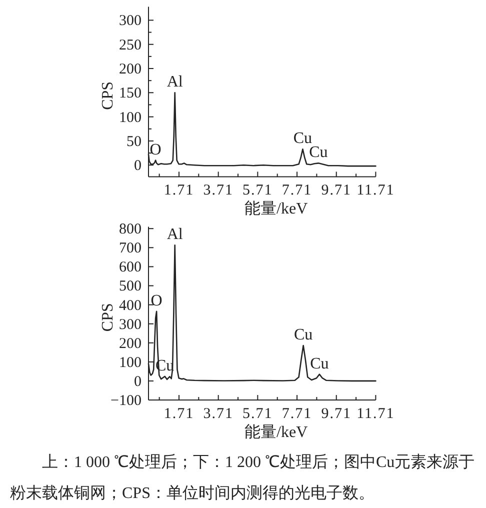  What do you see at coordinates (130, 94) in the screenshot?
I see `y-tick-label: 150` at bounding box center [130, 94].